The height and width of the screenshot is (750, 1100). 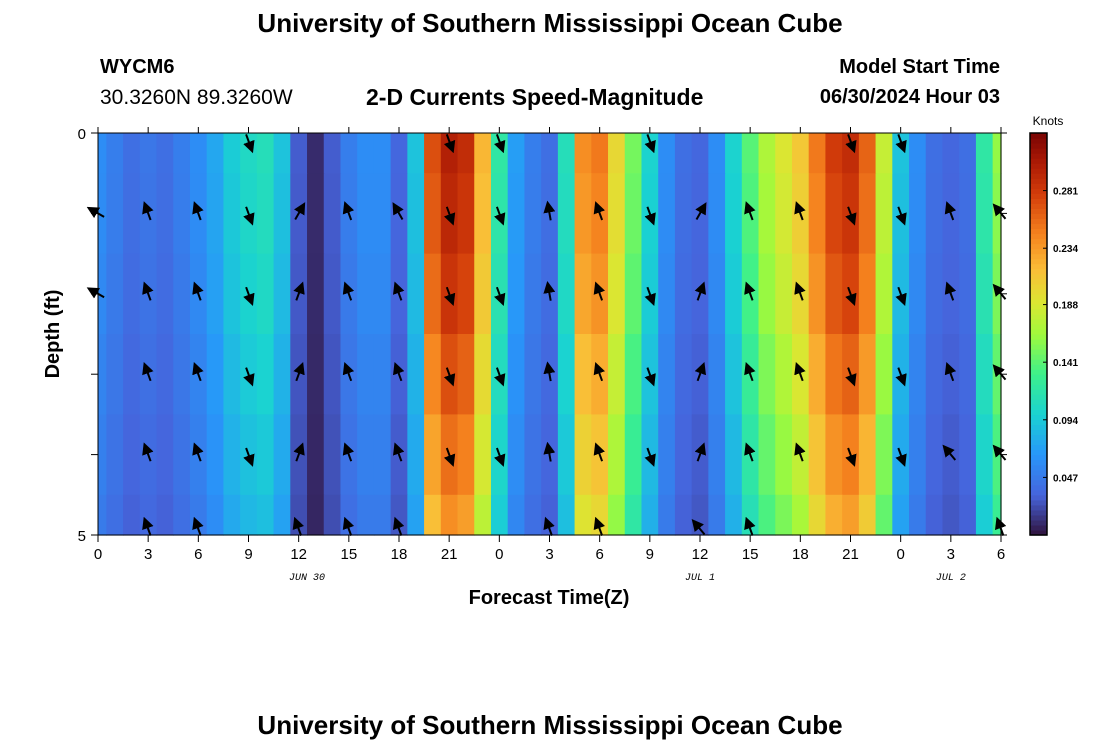 I want to click on x-tick-label: 12, so click(x=298, y=554).